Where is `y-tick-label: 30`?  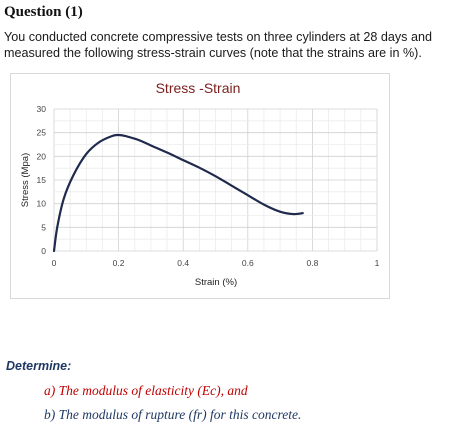
y-tick-label: 30 is located at coordinates (42, 109).